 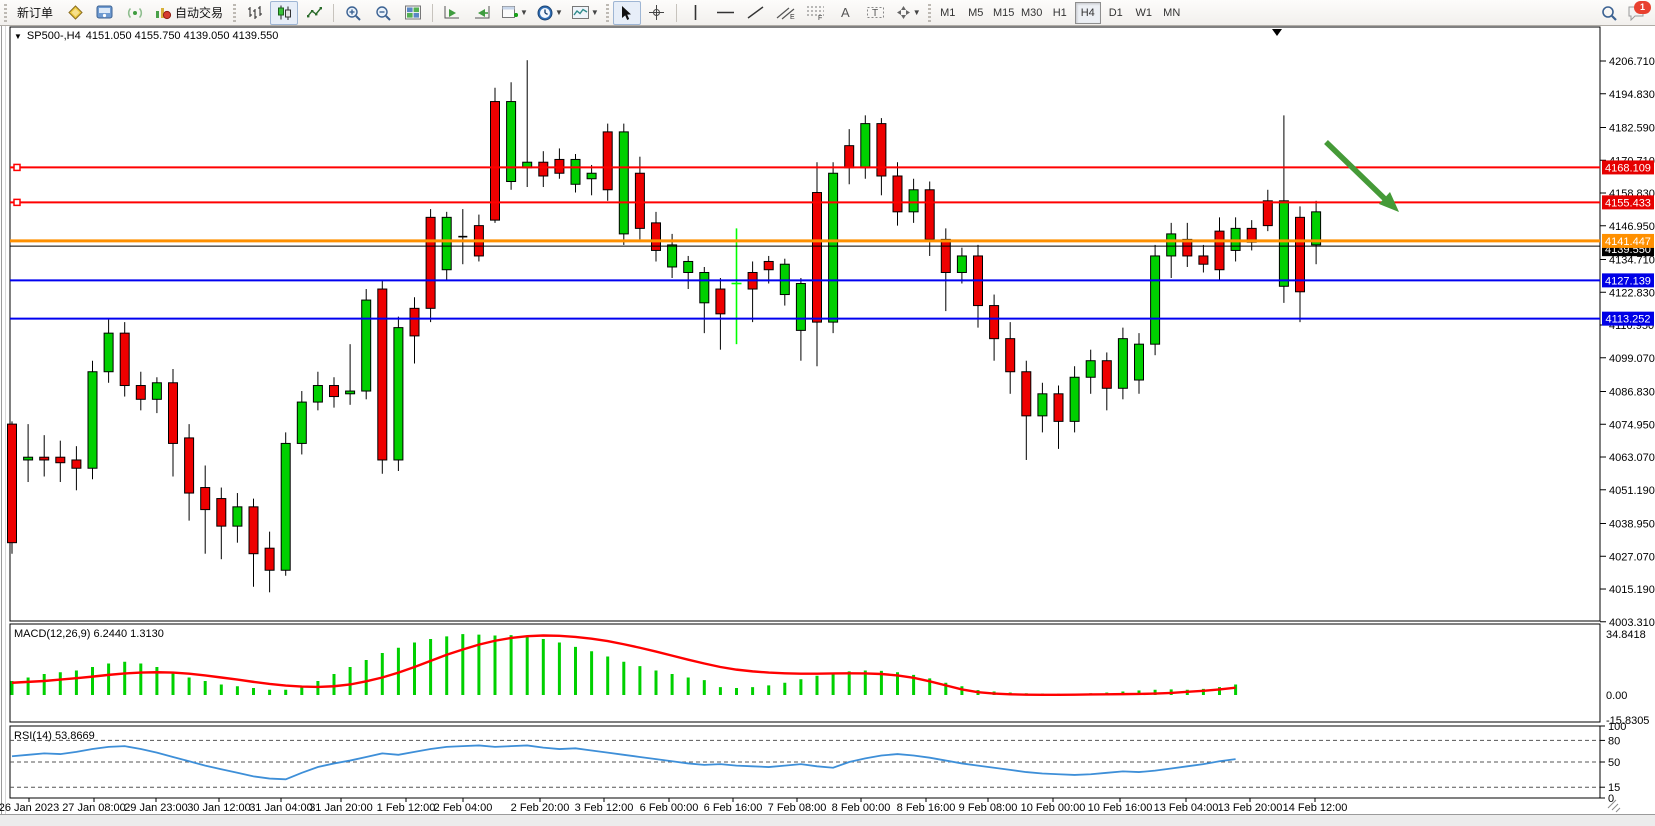 What do you see at coordinates (353, 13) in the screenshot?
I see `zoom-in-icon` at bounding box center [353, 13].